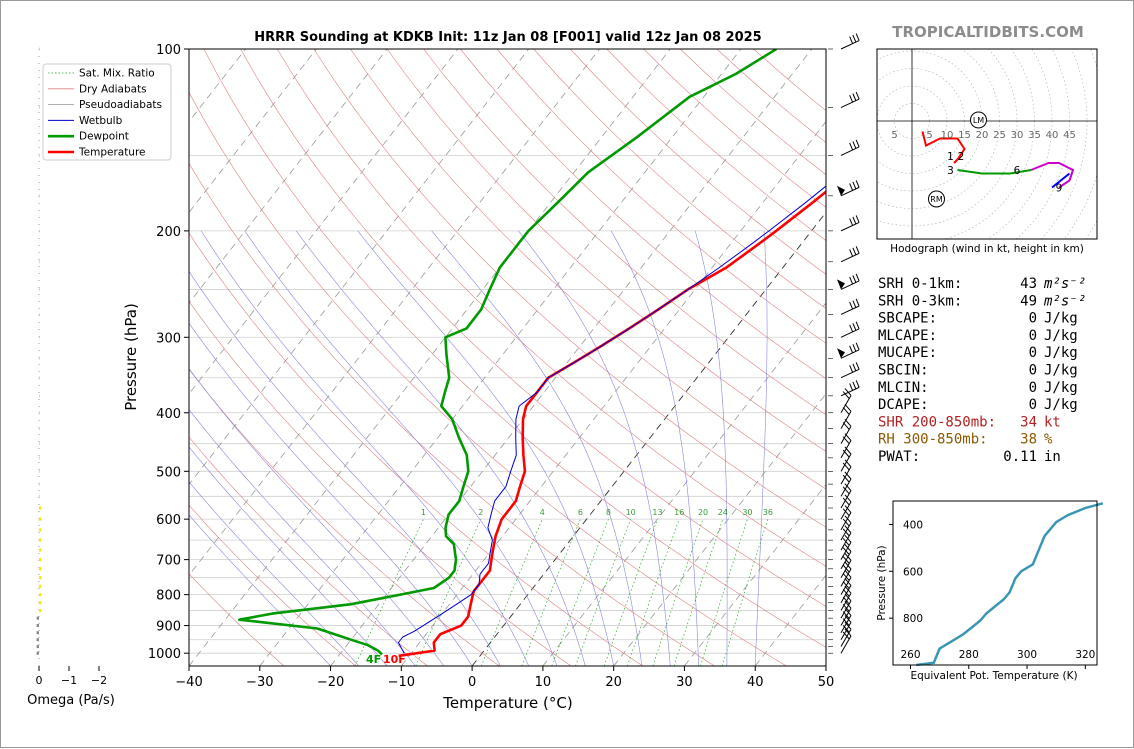 Image resolution: width=1134 pixels, height=749 pixels. I want to click on x-tick-label: 40, so click(755, 682).